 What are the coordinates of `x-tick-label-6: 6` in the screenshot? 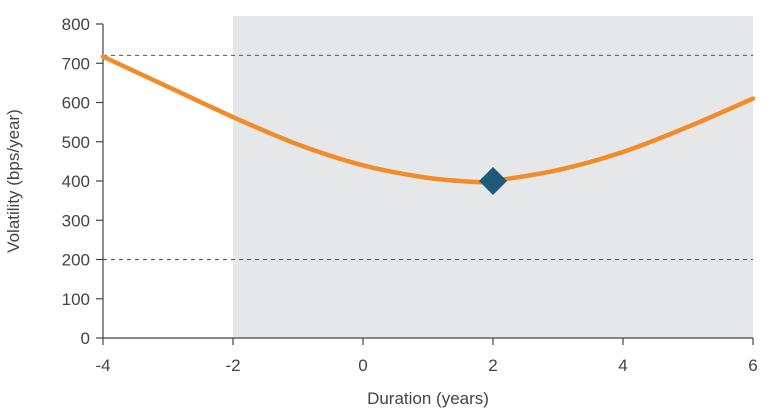 It's located at (752, 365).